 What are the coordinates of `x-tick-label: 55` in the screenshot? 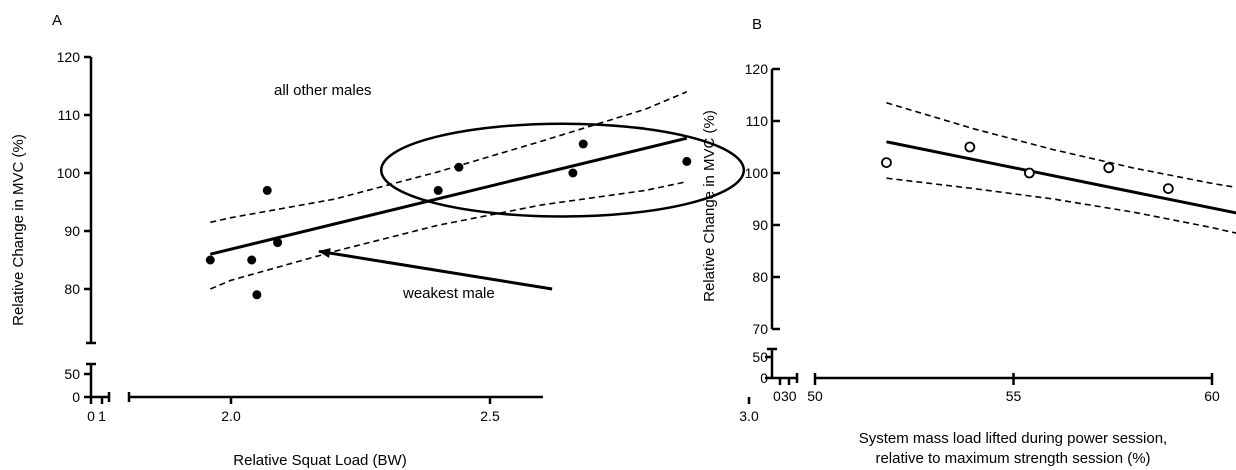 It's located at (1014, 396).